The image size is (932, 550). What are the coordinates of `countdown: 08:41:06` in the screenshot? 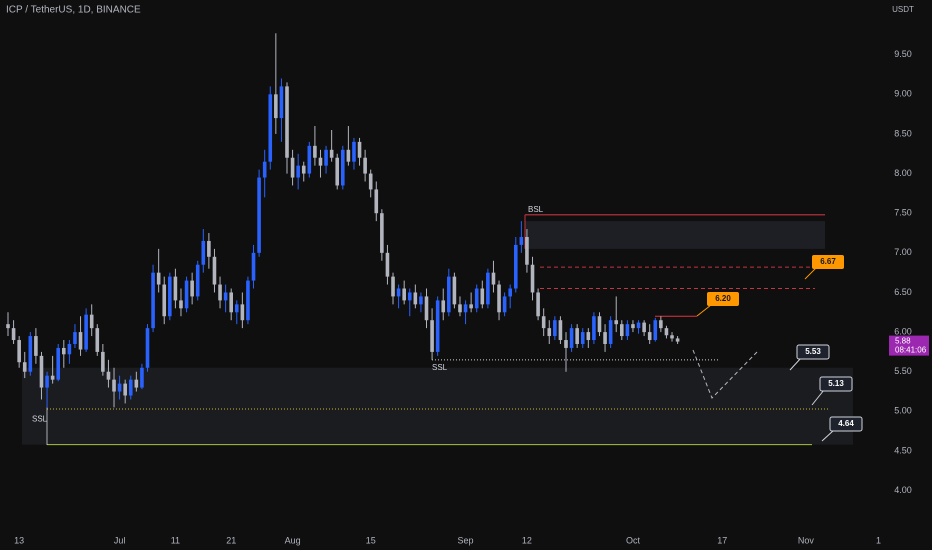 It's located at (911, 350).